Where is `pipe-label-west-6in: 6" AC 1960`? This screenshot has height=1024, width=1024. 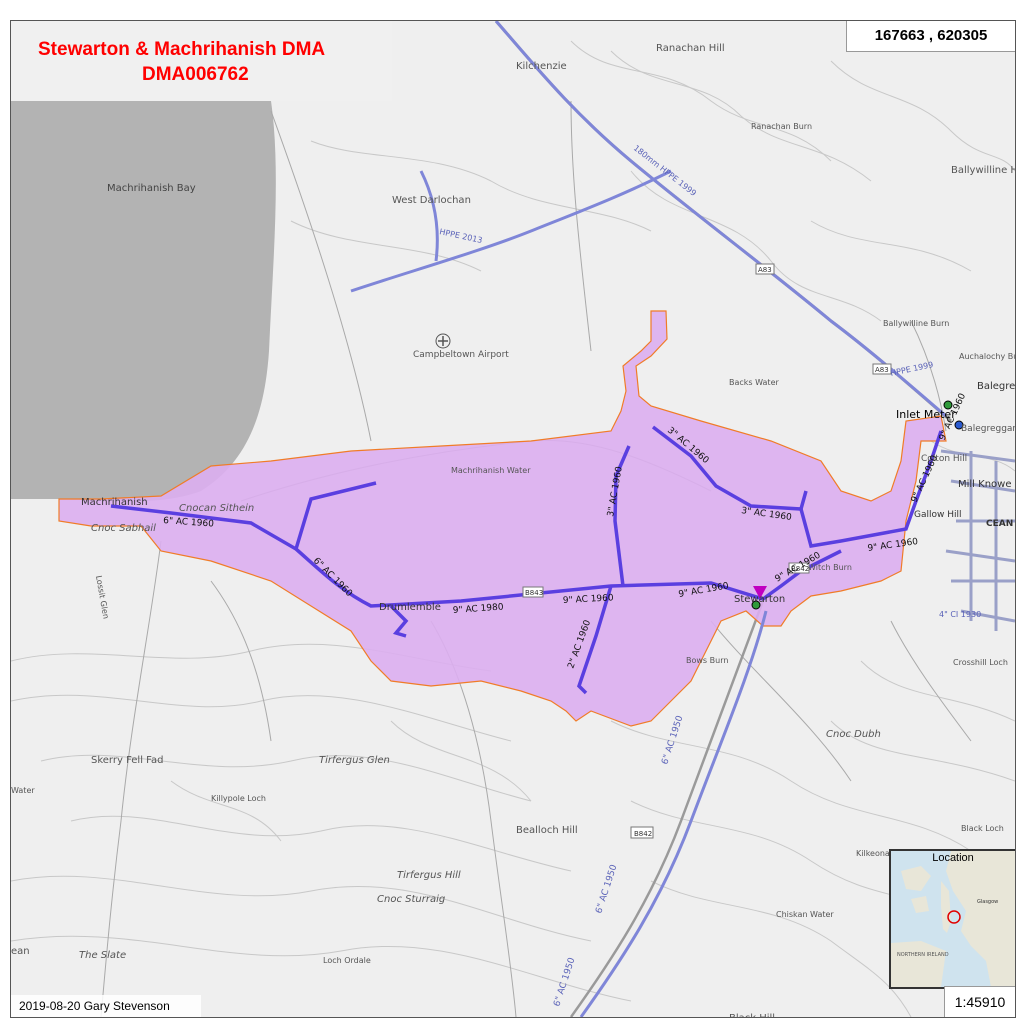 pipe-label-west-6in: 6" AC 1960 is located at coordinates (189, 523).